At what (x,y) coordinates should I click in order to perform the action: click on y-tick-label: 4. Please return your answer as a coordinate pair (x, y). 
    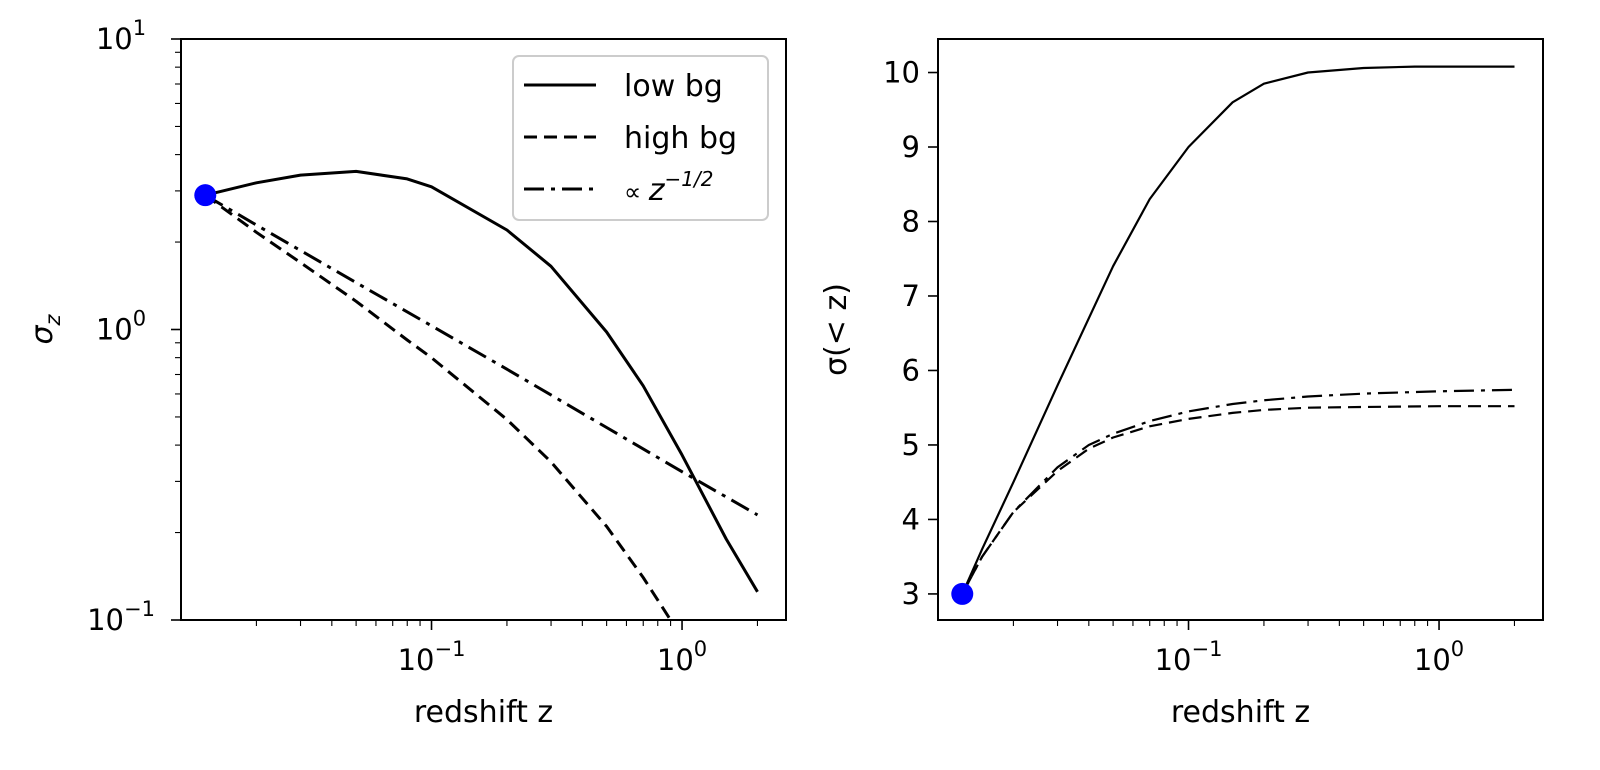
    Looking at the image, I should click on (911, 519).